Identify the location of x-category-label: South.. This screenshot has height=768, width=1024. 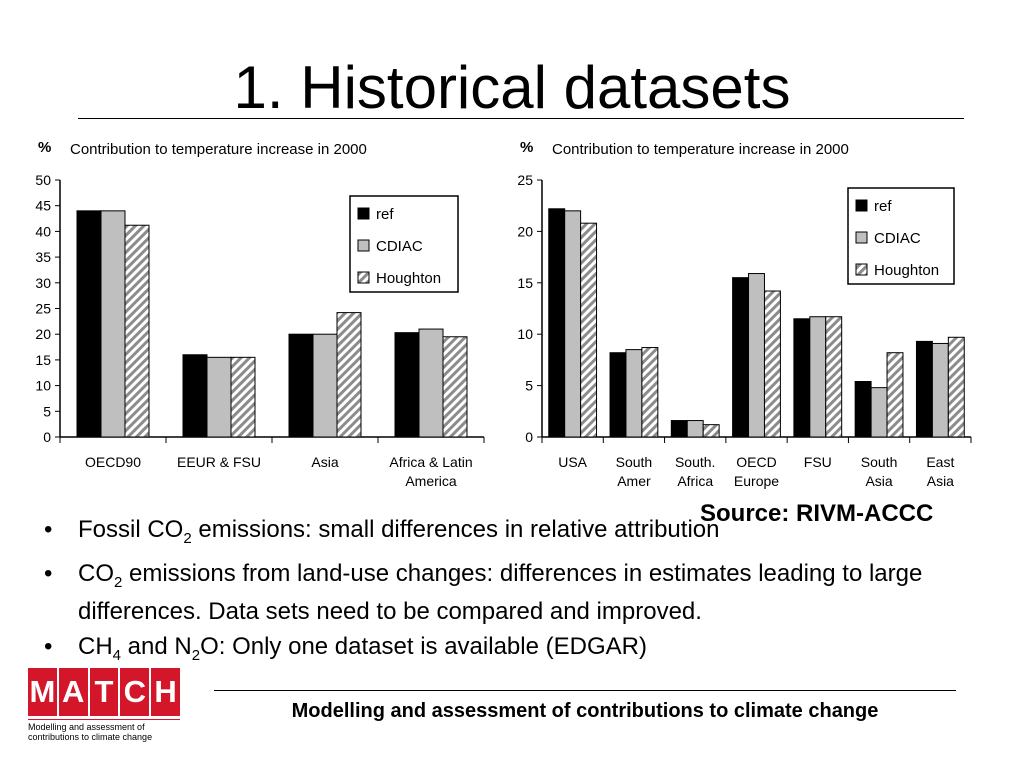
(695, 462).